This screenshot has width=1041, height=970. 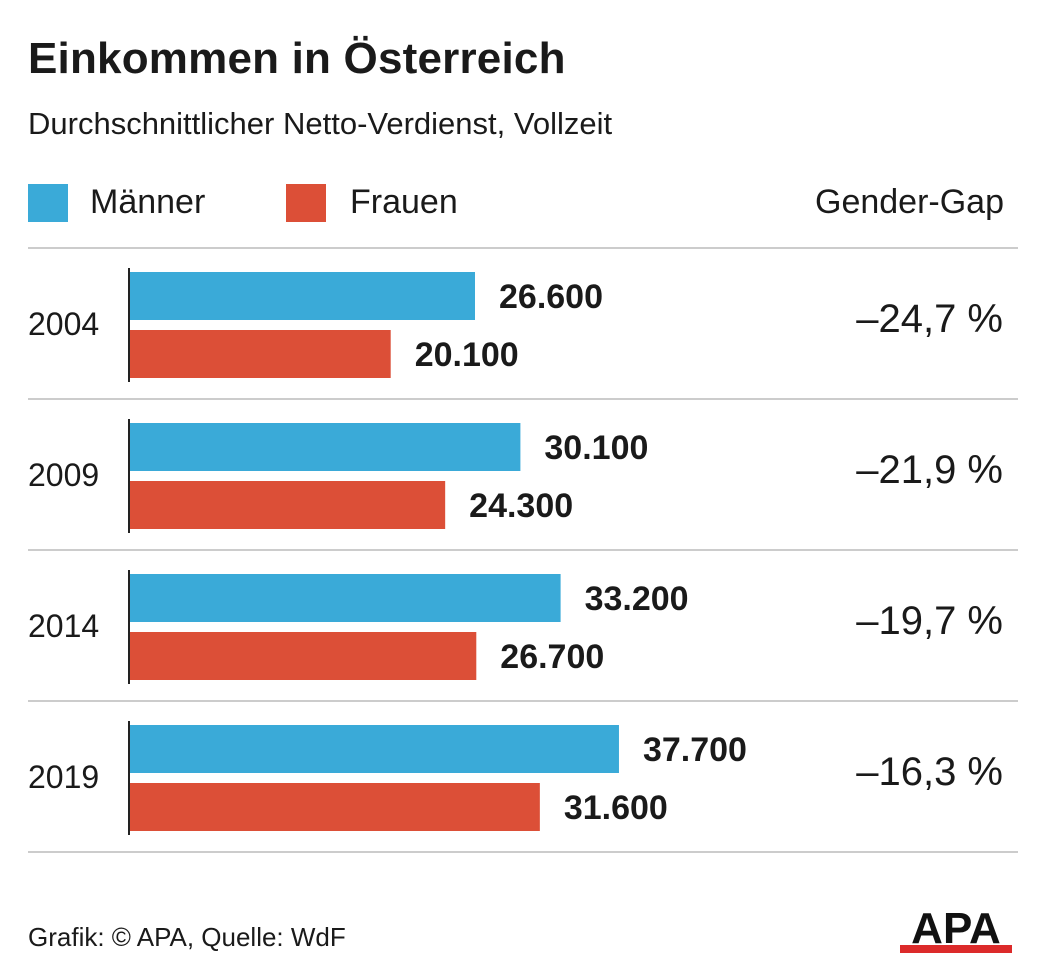 I want to click on apa-logo: APA, so click(x=956, y=929).